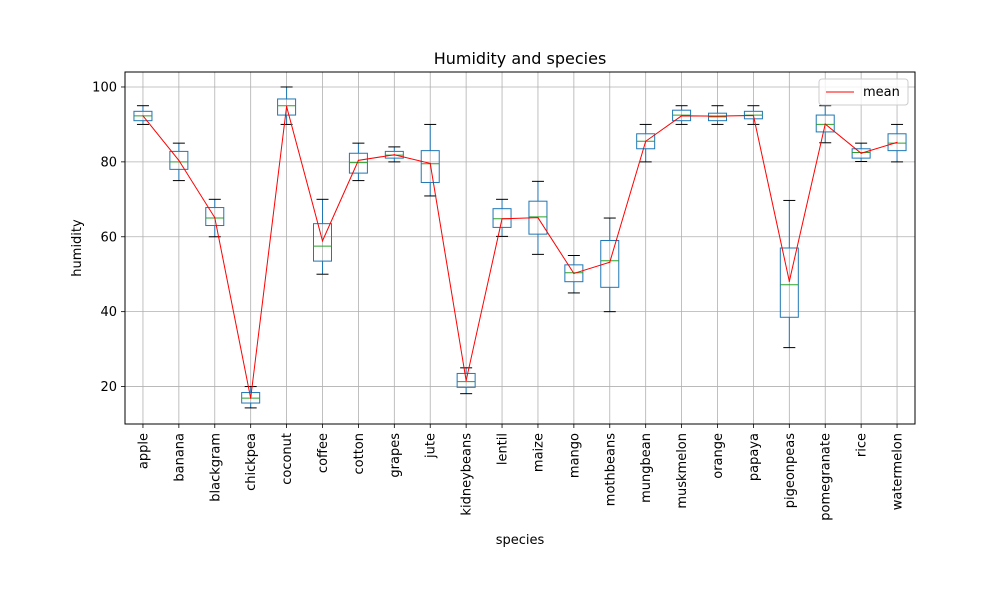 The height and width of the screenshot is (600, 1000). I want to click on legend-mean-label: mean, so click(881, 92).